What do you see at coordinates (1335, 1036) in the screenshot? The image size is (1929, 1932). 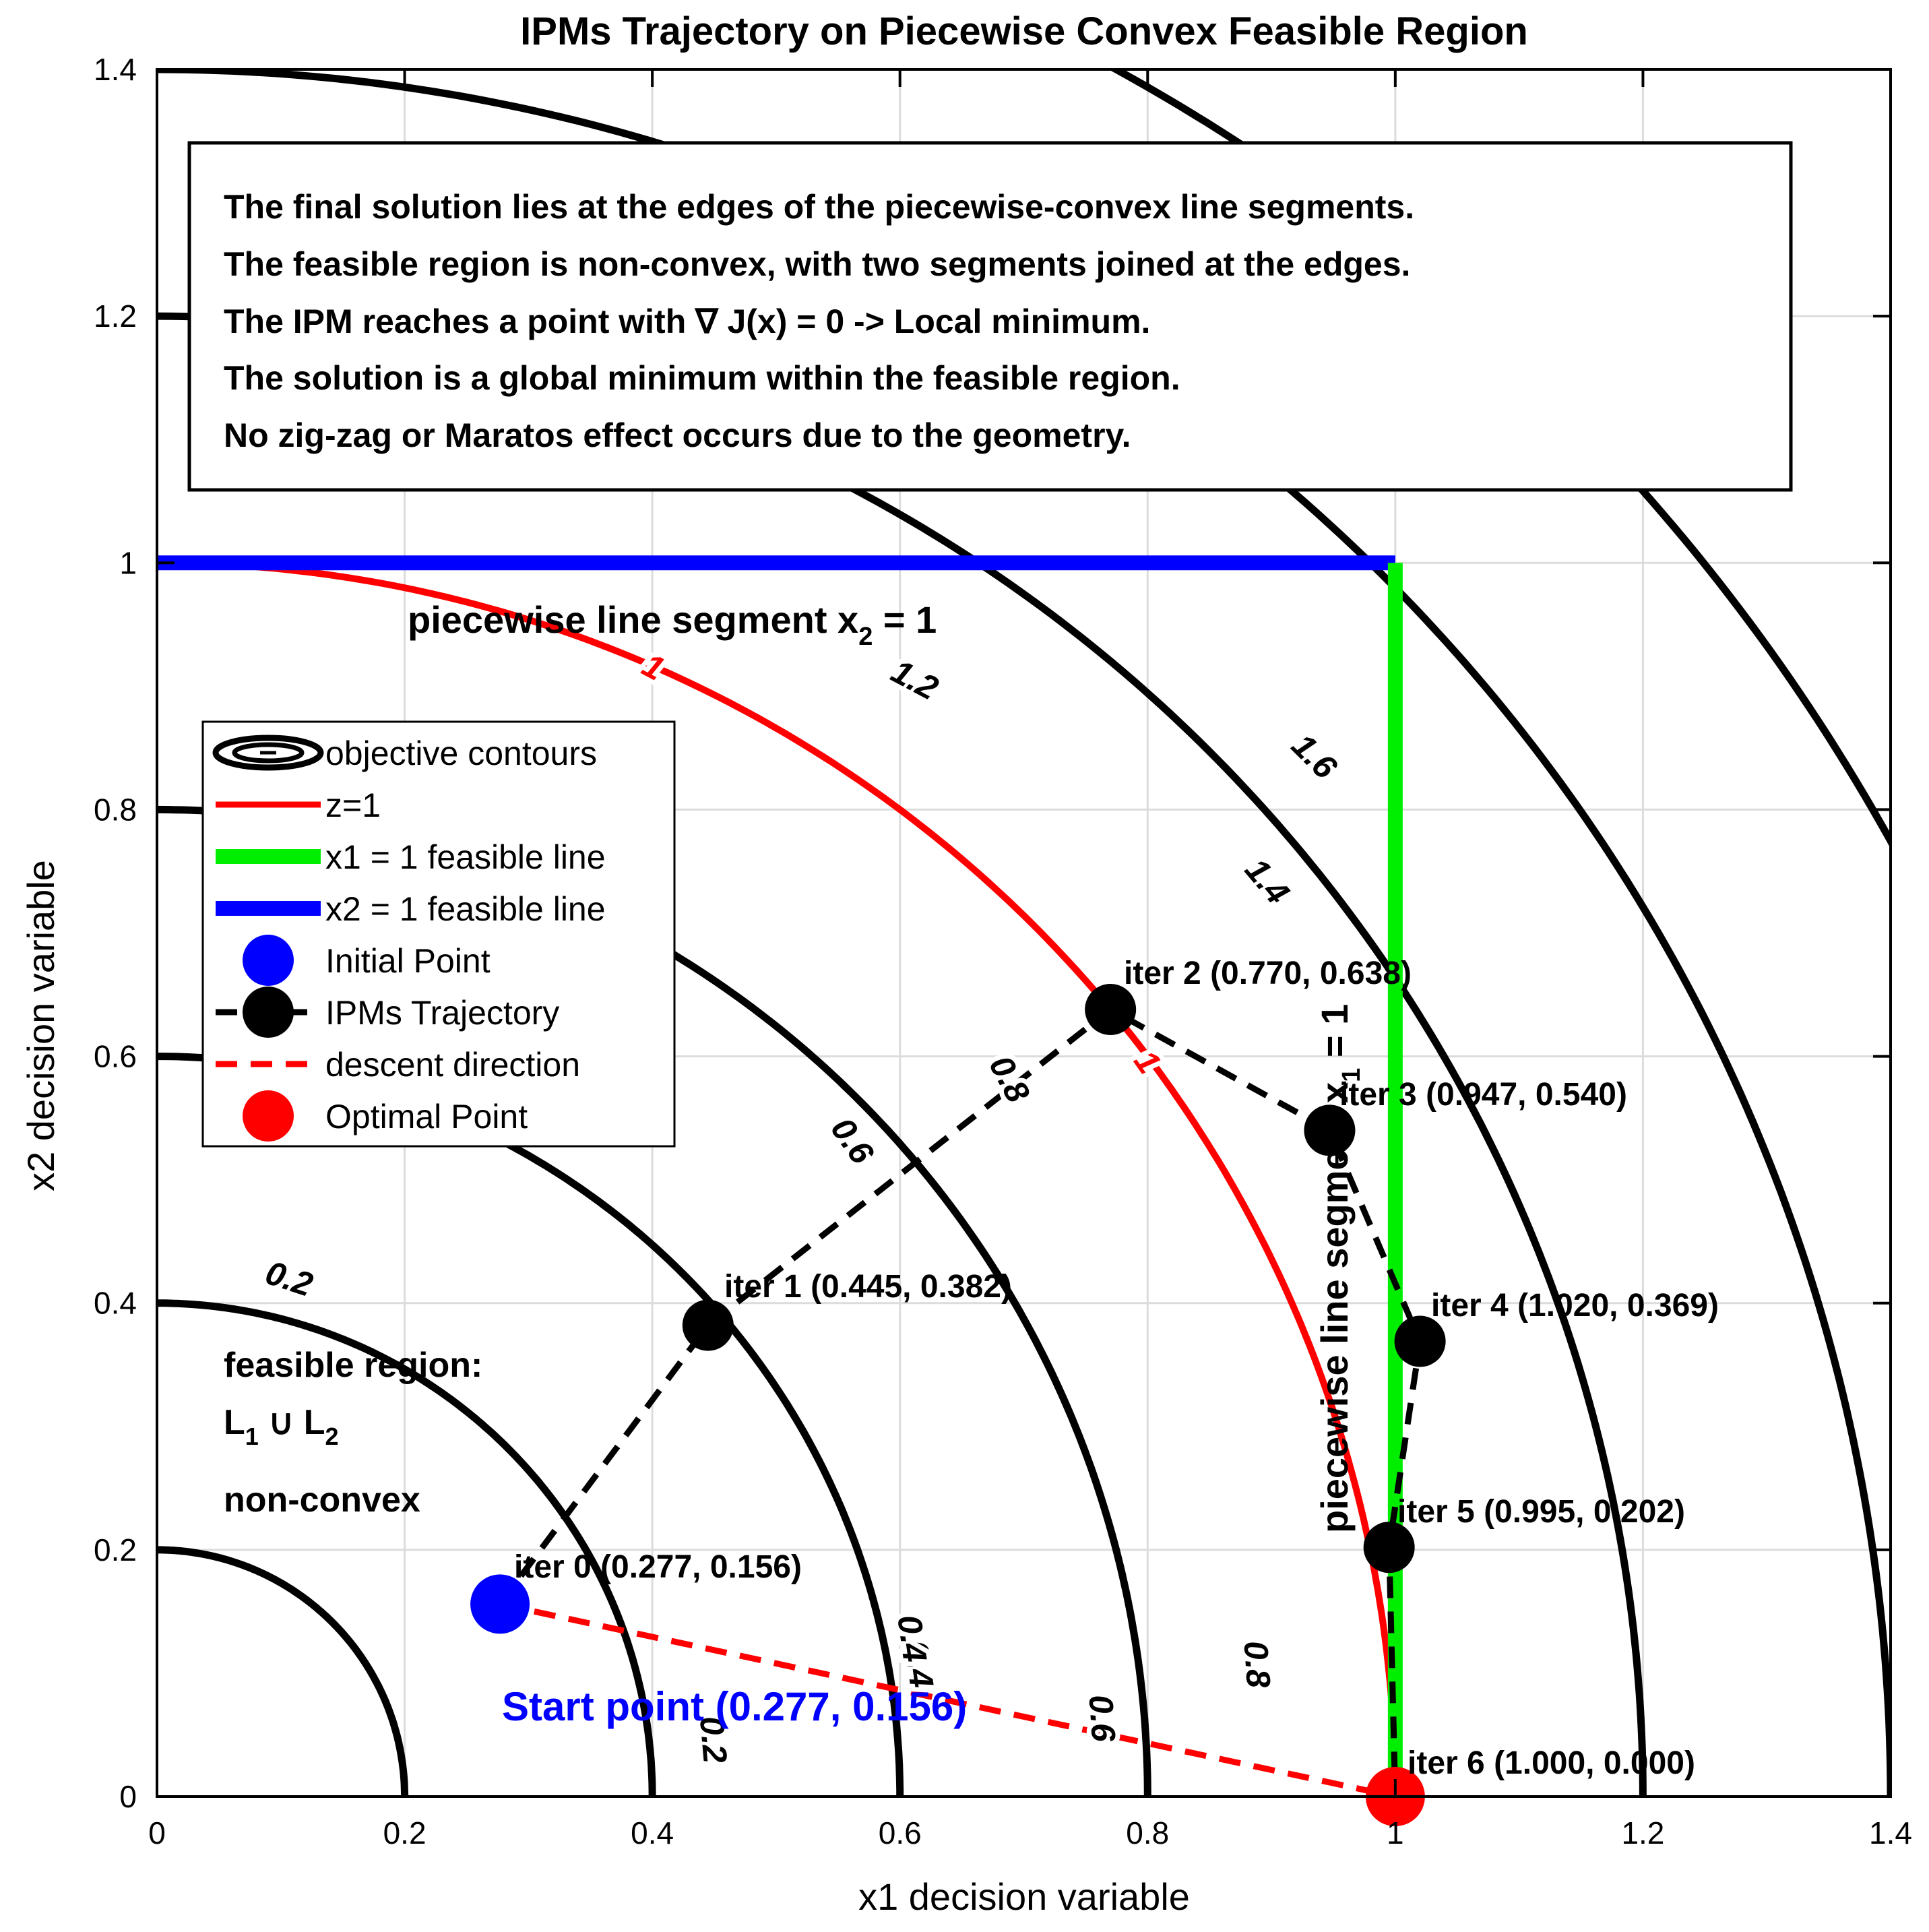 I see `segment-x1-tail: = 1` at bounding box center [1335, 1036].